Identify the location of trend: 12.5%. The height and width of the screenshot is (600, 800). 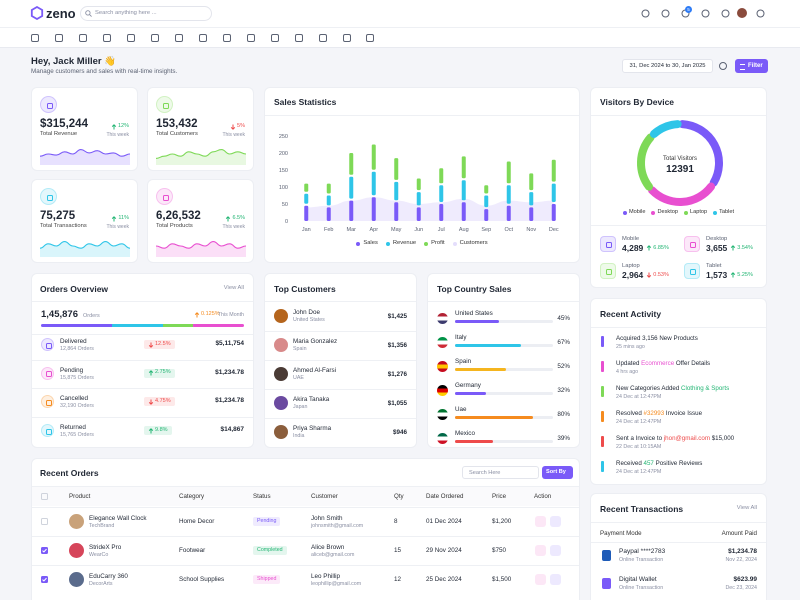
(159, 344).